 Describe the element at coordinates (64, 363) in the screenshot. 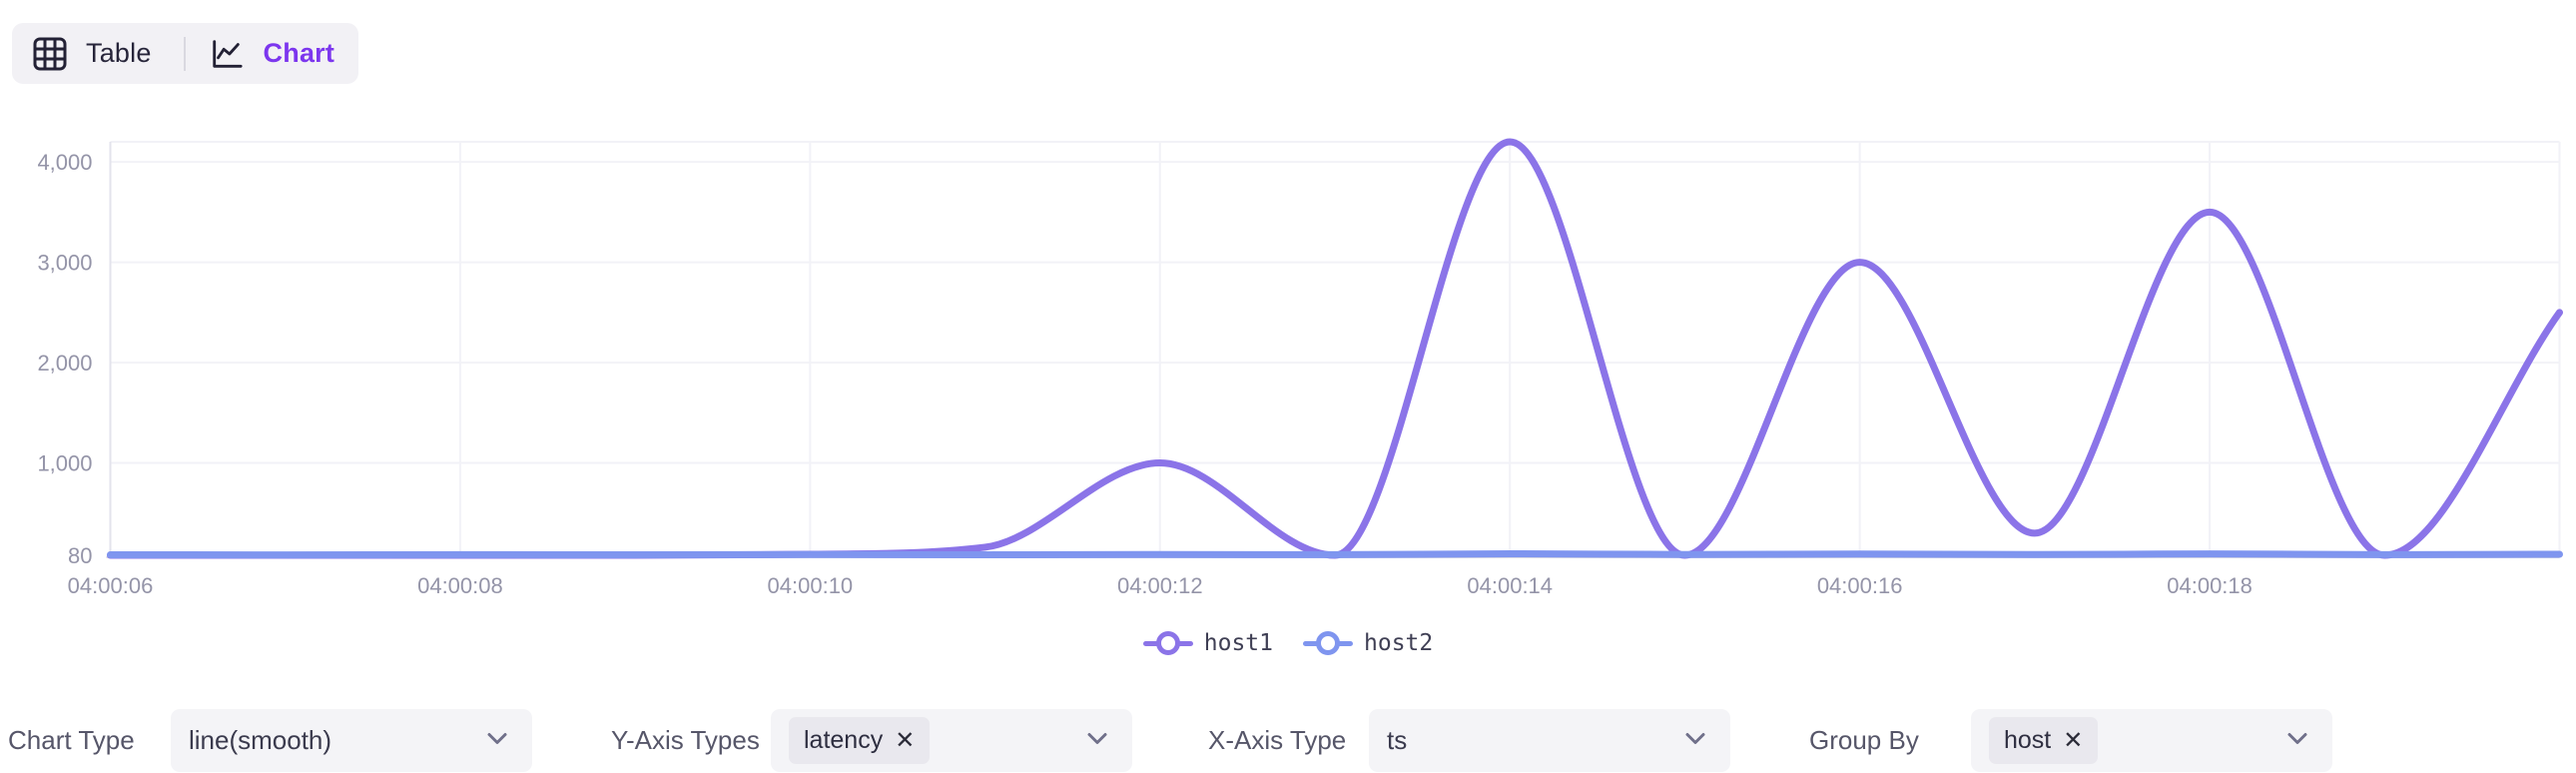

I see `y-axis-tick-label: 2,000` at that location.